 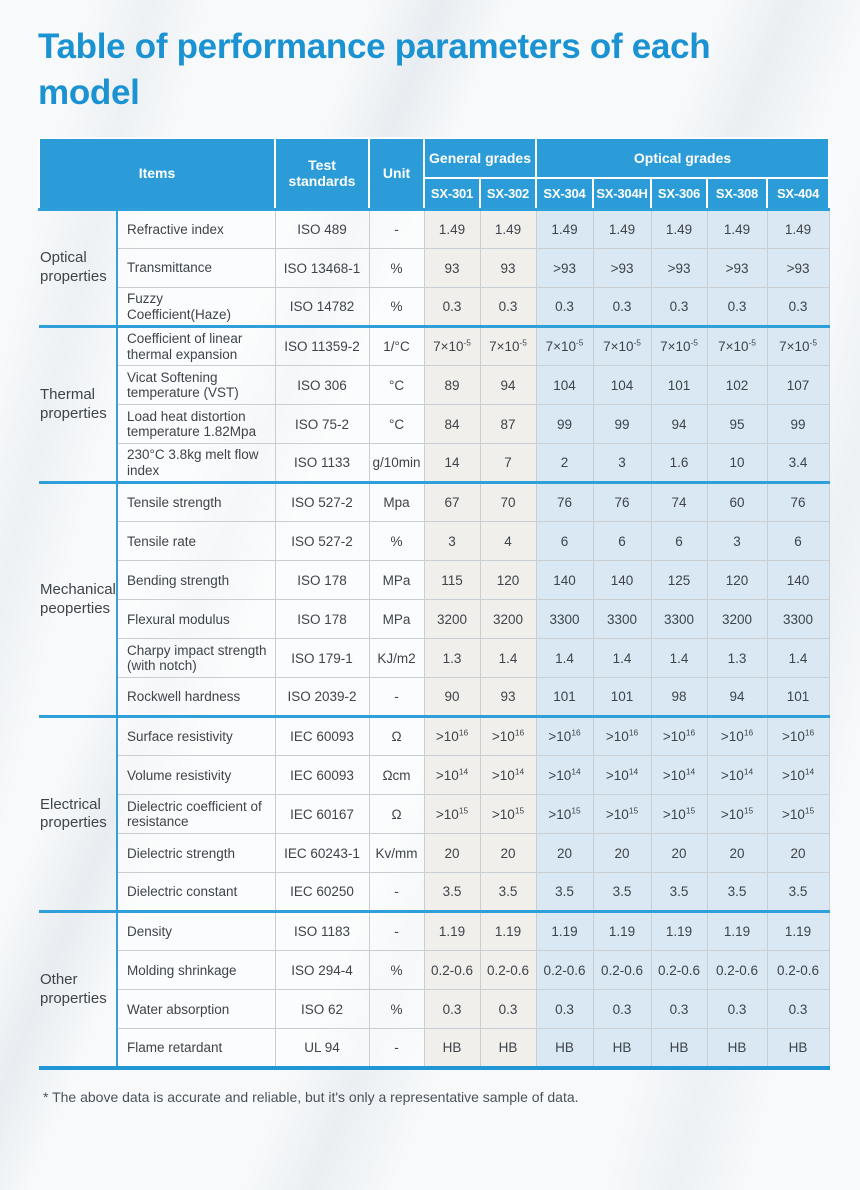 I want to click on cell-unit: 1/°C, so click(x=396, y=346).